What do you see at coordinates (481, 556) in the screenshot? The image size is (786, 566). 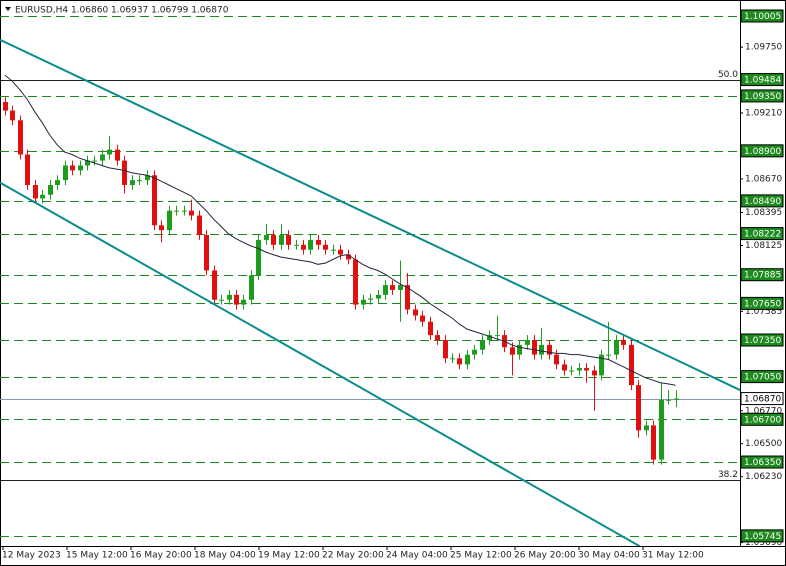 I see `x-tick-label: 25 May 12:00` at bounding box center [481, 556].